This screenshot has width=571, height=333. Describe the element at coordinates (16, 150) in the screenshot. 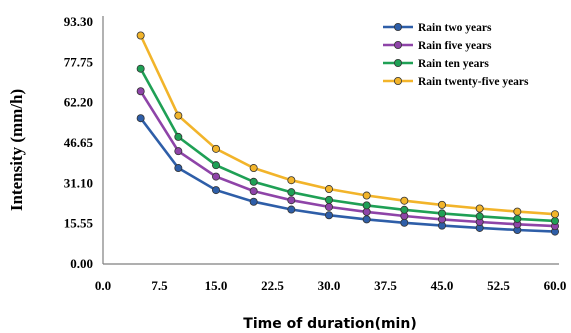

I see `y-axis-label: Intensity (mm/h)` at that location.